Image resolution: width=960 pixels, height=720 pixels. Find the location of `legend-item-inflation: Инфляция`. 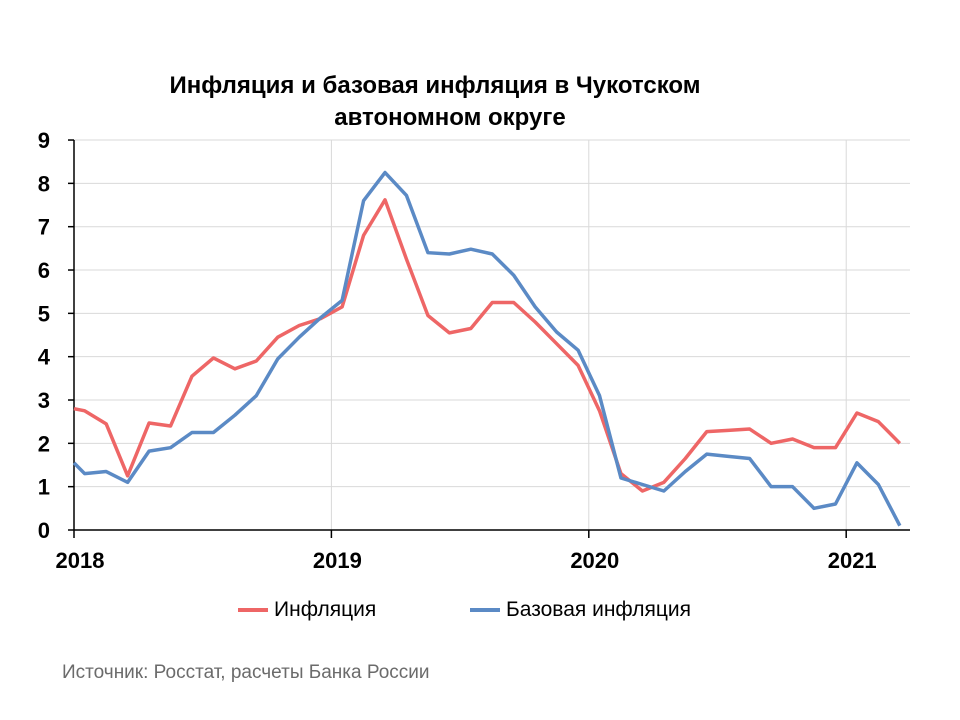

legend-item-inflation: Инфляция is located at coordinates (307, 610).